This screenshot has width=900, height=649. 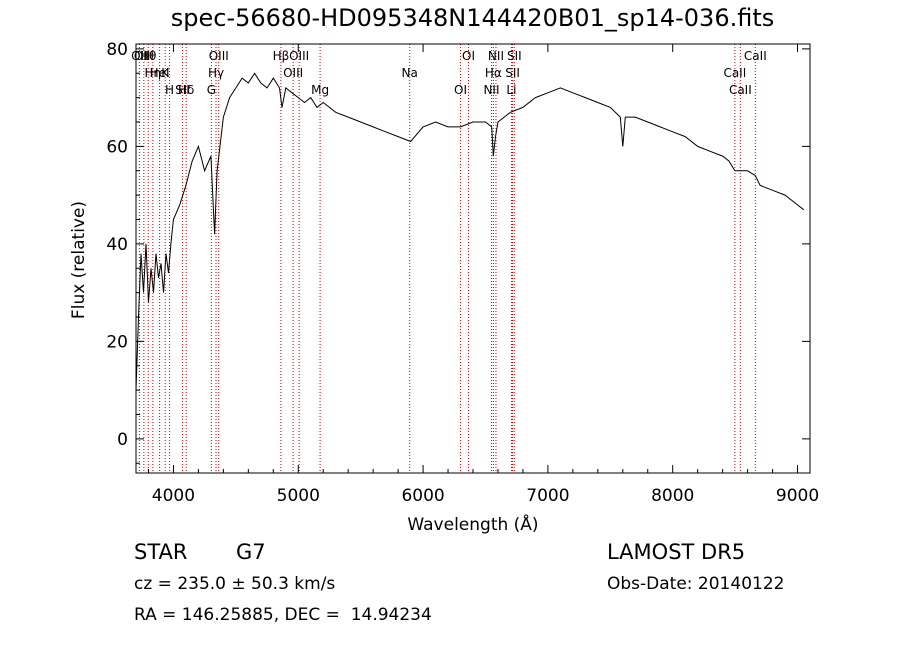 What do you see at coordinates (161, 552) in the screenshot?
I see `object-class: STAR` at bounding box center [161, 552].